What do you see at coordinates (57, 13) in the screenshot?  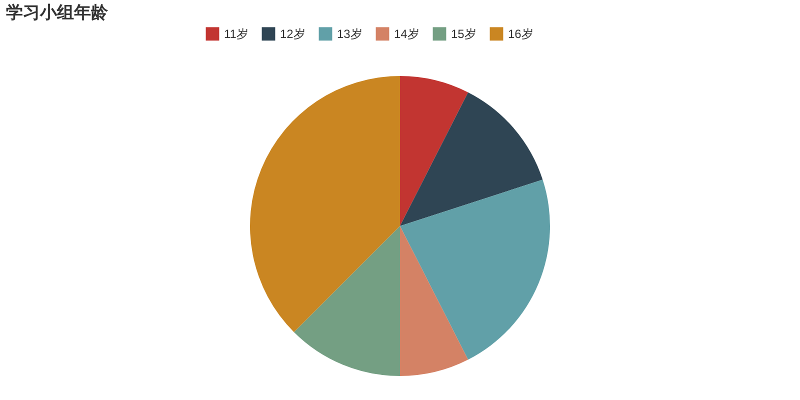 I see `text: 学习小组年龄` at bounding box center [57, 13].